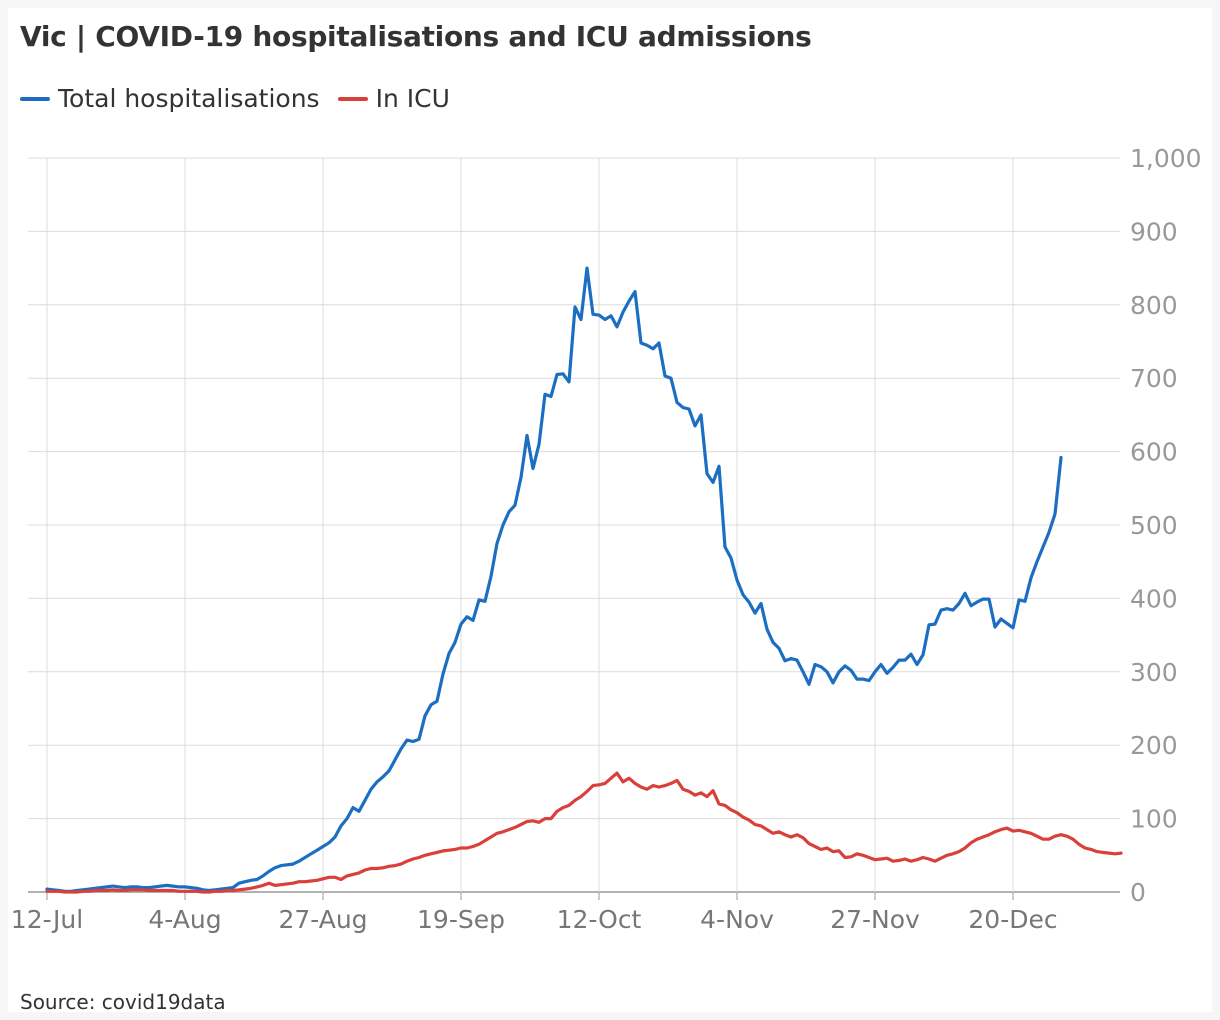  I want to click on y-tick-label: 400, so click(1154, 598).